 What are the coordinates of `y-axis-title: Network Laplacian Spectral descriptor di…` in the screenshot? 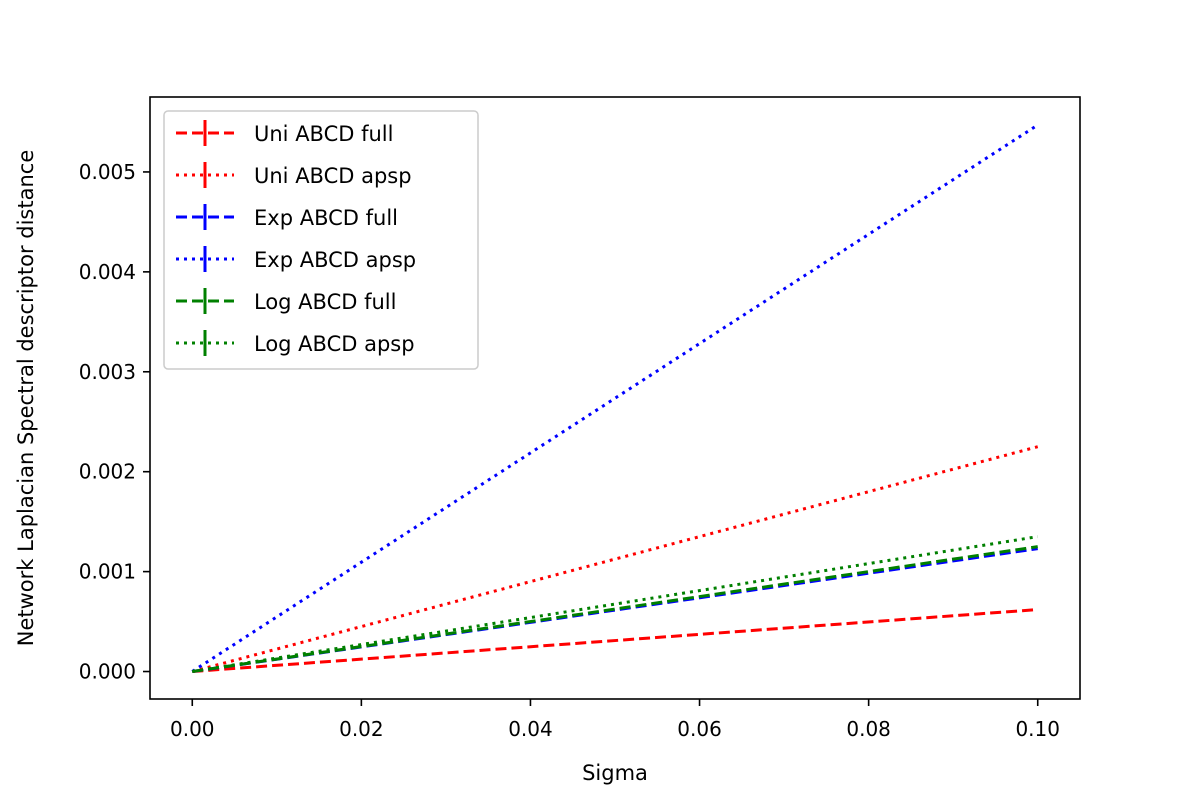 It's located at (26, 398).